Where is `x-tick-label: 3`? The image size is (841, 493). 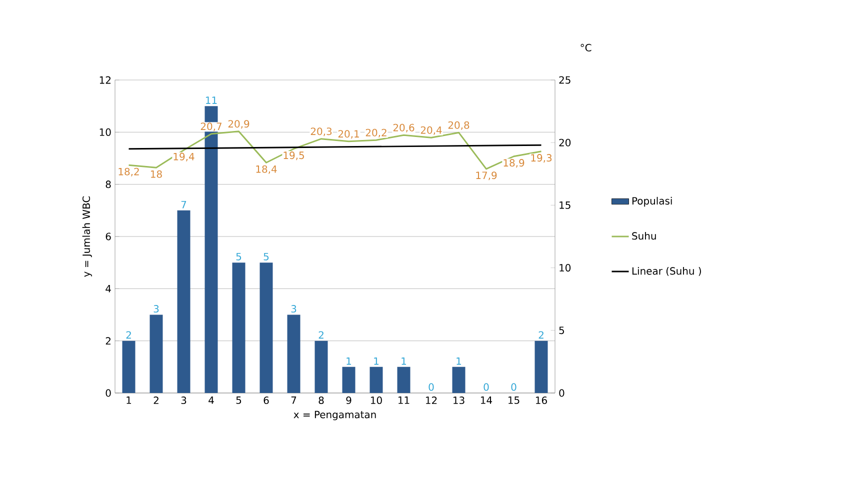 x-tick-label: 3 is located at coordinates (183, 400).